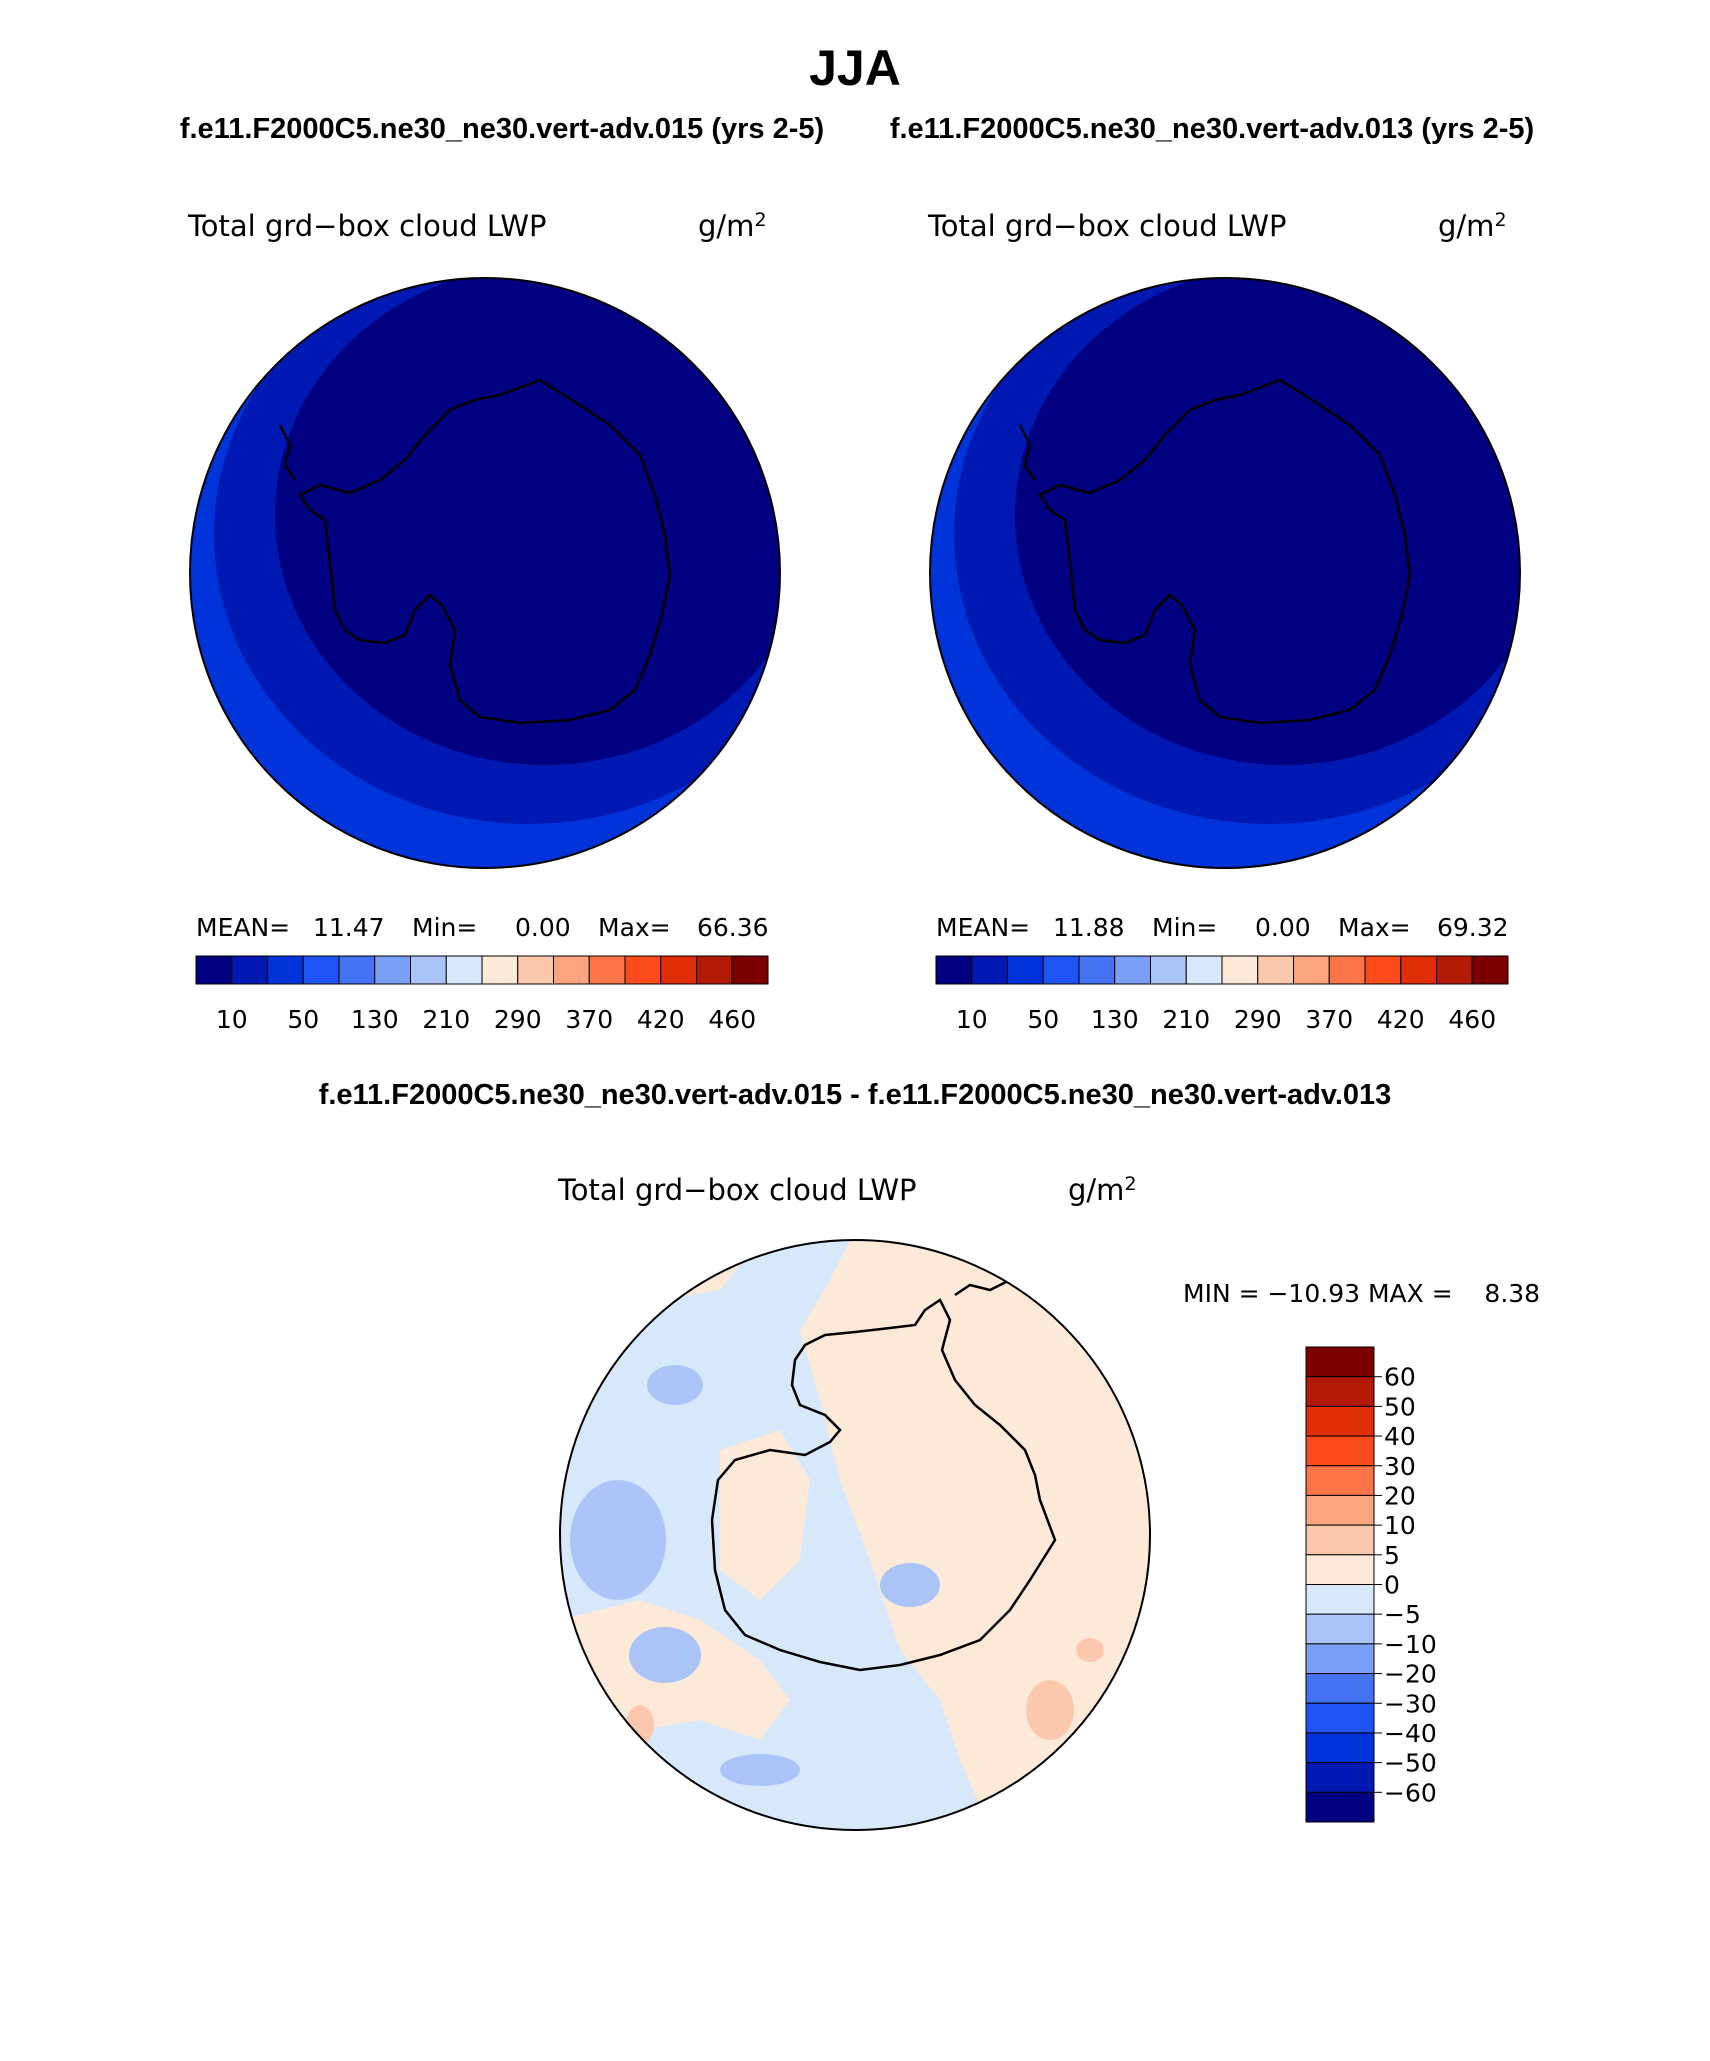  I want to click on colorbar-left-tick-label: 10, so click(232, 1019).